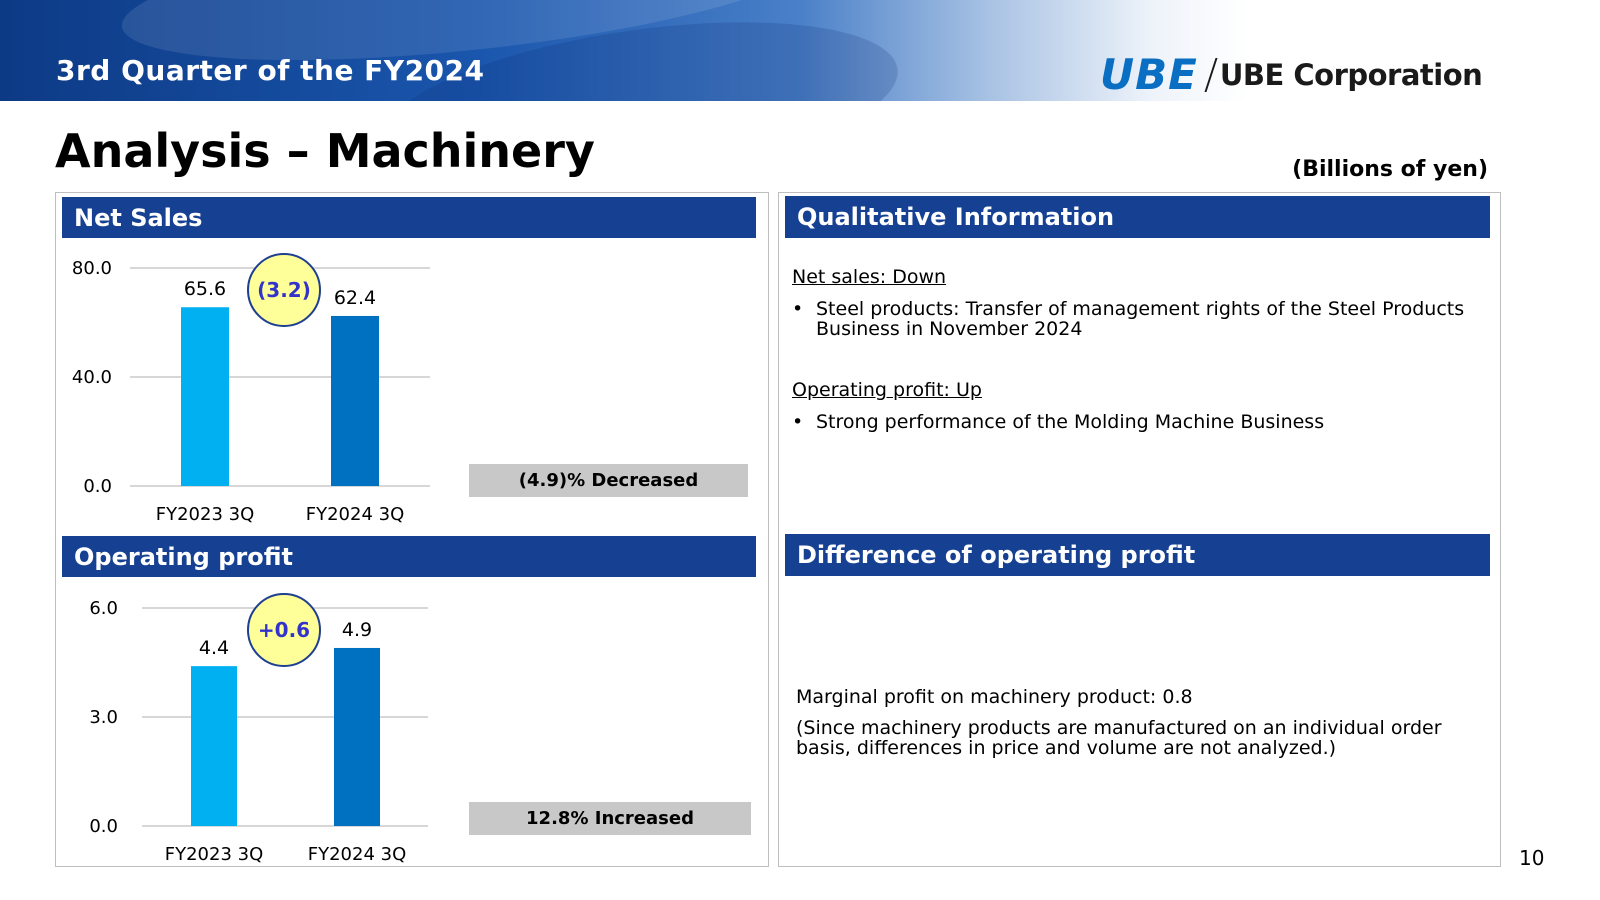 This screenshot has height=900, width=1600. I want to click on qualitative-header: Qualitative Information, so click(1137, 217).